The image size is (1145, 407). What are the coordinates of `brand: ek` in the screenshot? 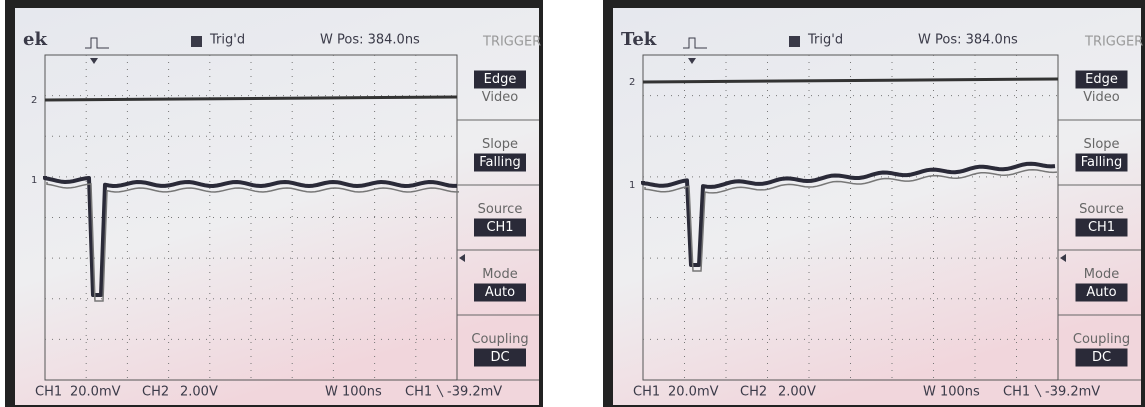 It's located at (35, 39).